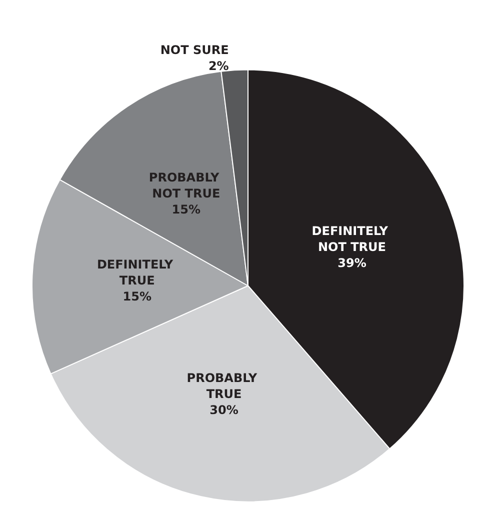 The image size is (499, 523). I want to click on slice-label: PROBABLY NOT TRUE, so click(186, 185).